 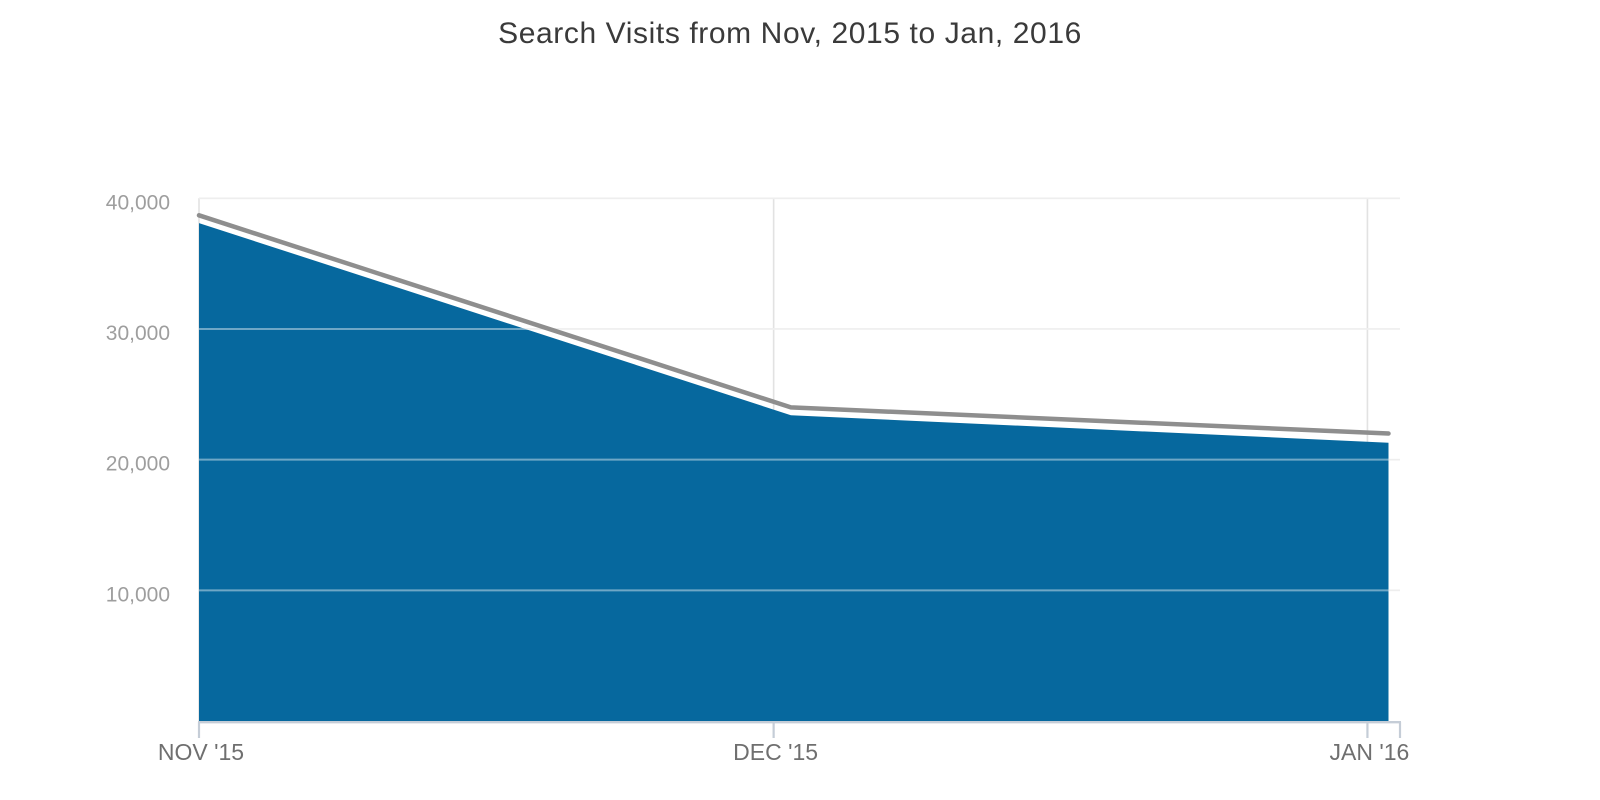 I want to click on y-tick-label: 10,000, so click(x=138, y=594).